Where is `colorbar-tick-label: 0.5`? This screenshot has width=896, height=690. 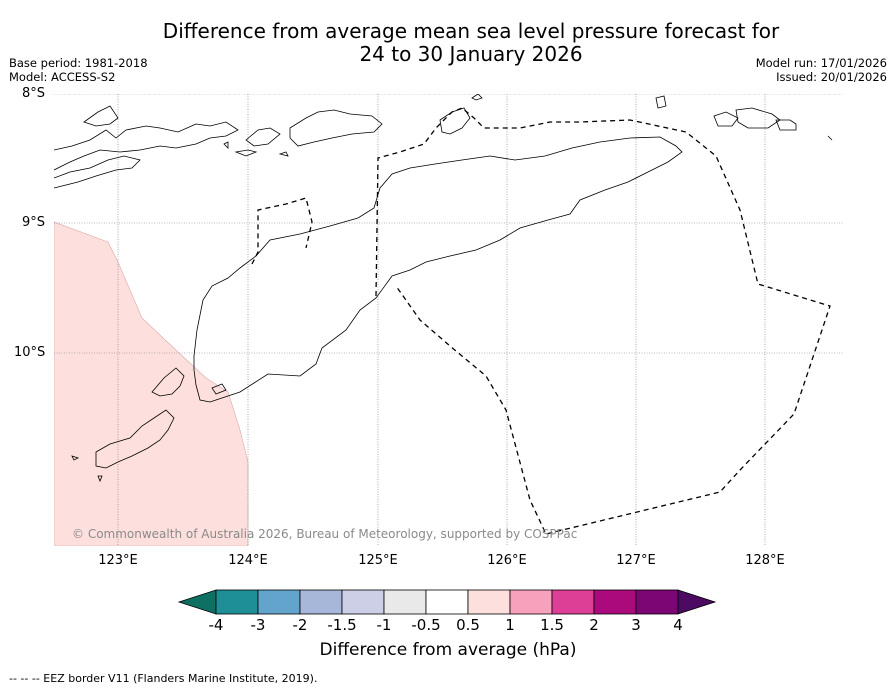
colorbar-tick-label: 0.5 is located at coordinates (468, 625).